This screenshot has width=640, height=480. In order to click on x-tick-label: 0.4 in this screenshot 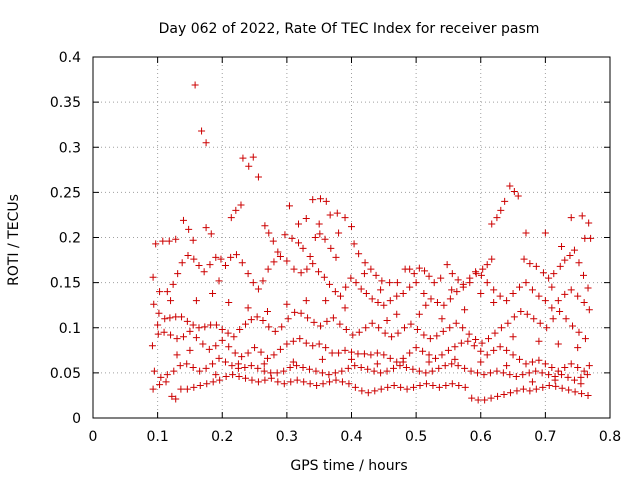, I will do `click(351, 437)`.